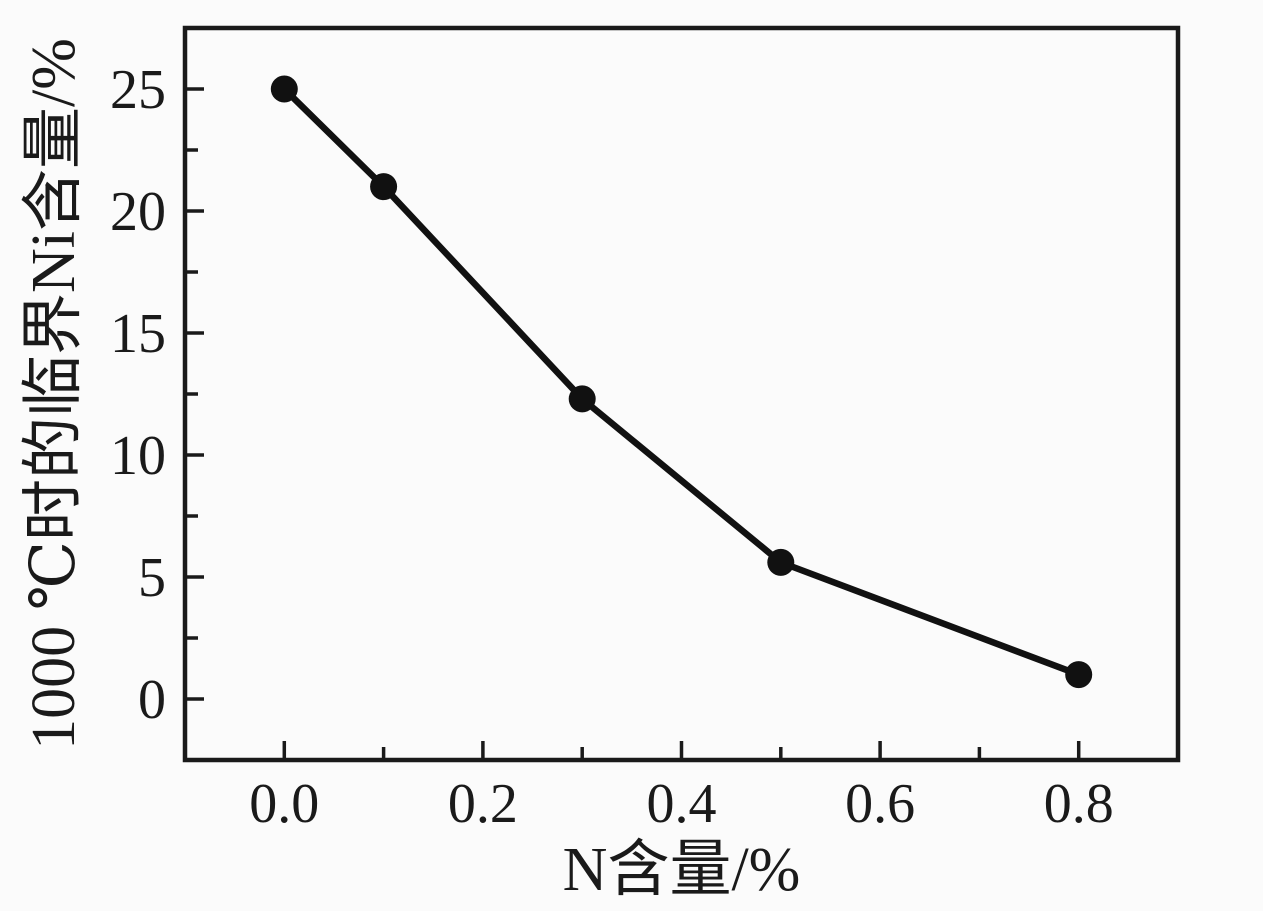 This screenshot has height=911, width=1263. I want to click on y-axis-tick-label: 20, so click(138, 212).